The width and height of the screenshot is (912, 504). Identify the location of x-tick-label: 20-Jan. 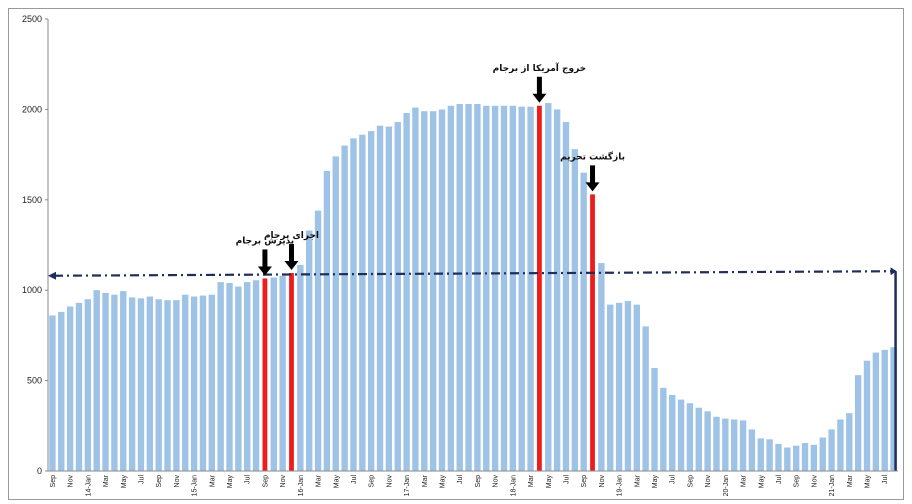
(726, 486).